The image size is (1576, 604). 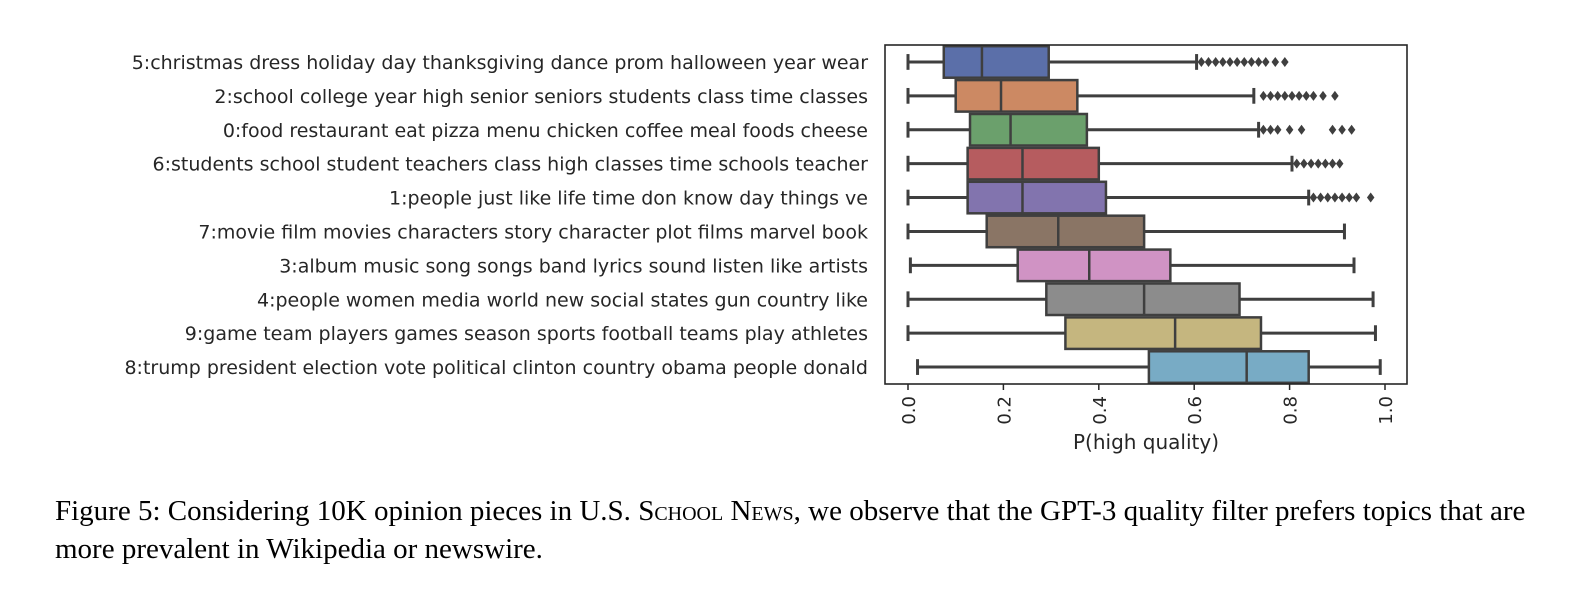 I want to click on x-tick-label: 0.8, so click(x=1291, y=410).